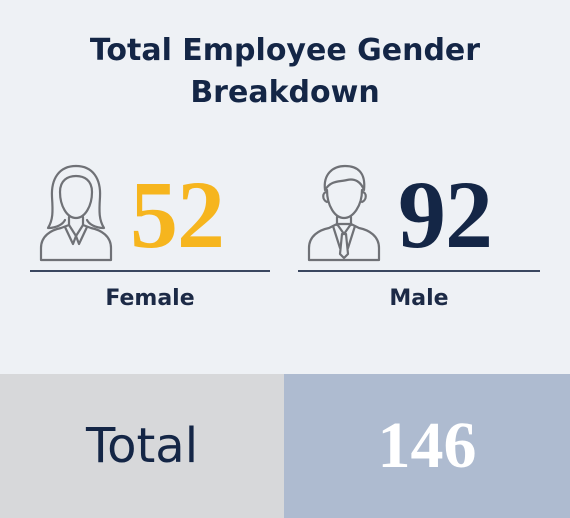  I want to click on female-label: Female, so click(150, 298).